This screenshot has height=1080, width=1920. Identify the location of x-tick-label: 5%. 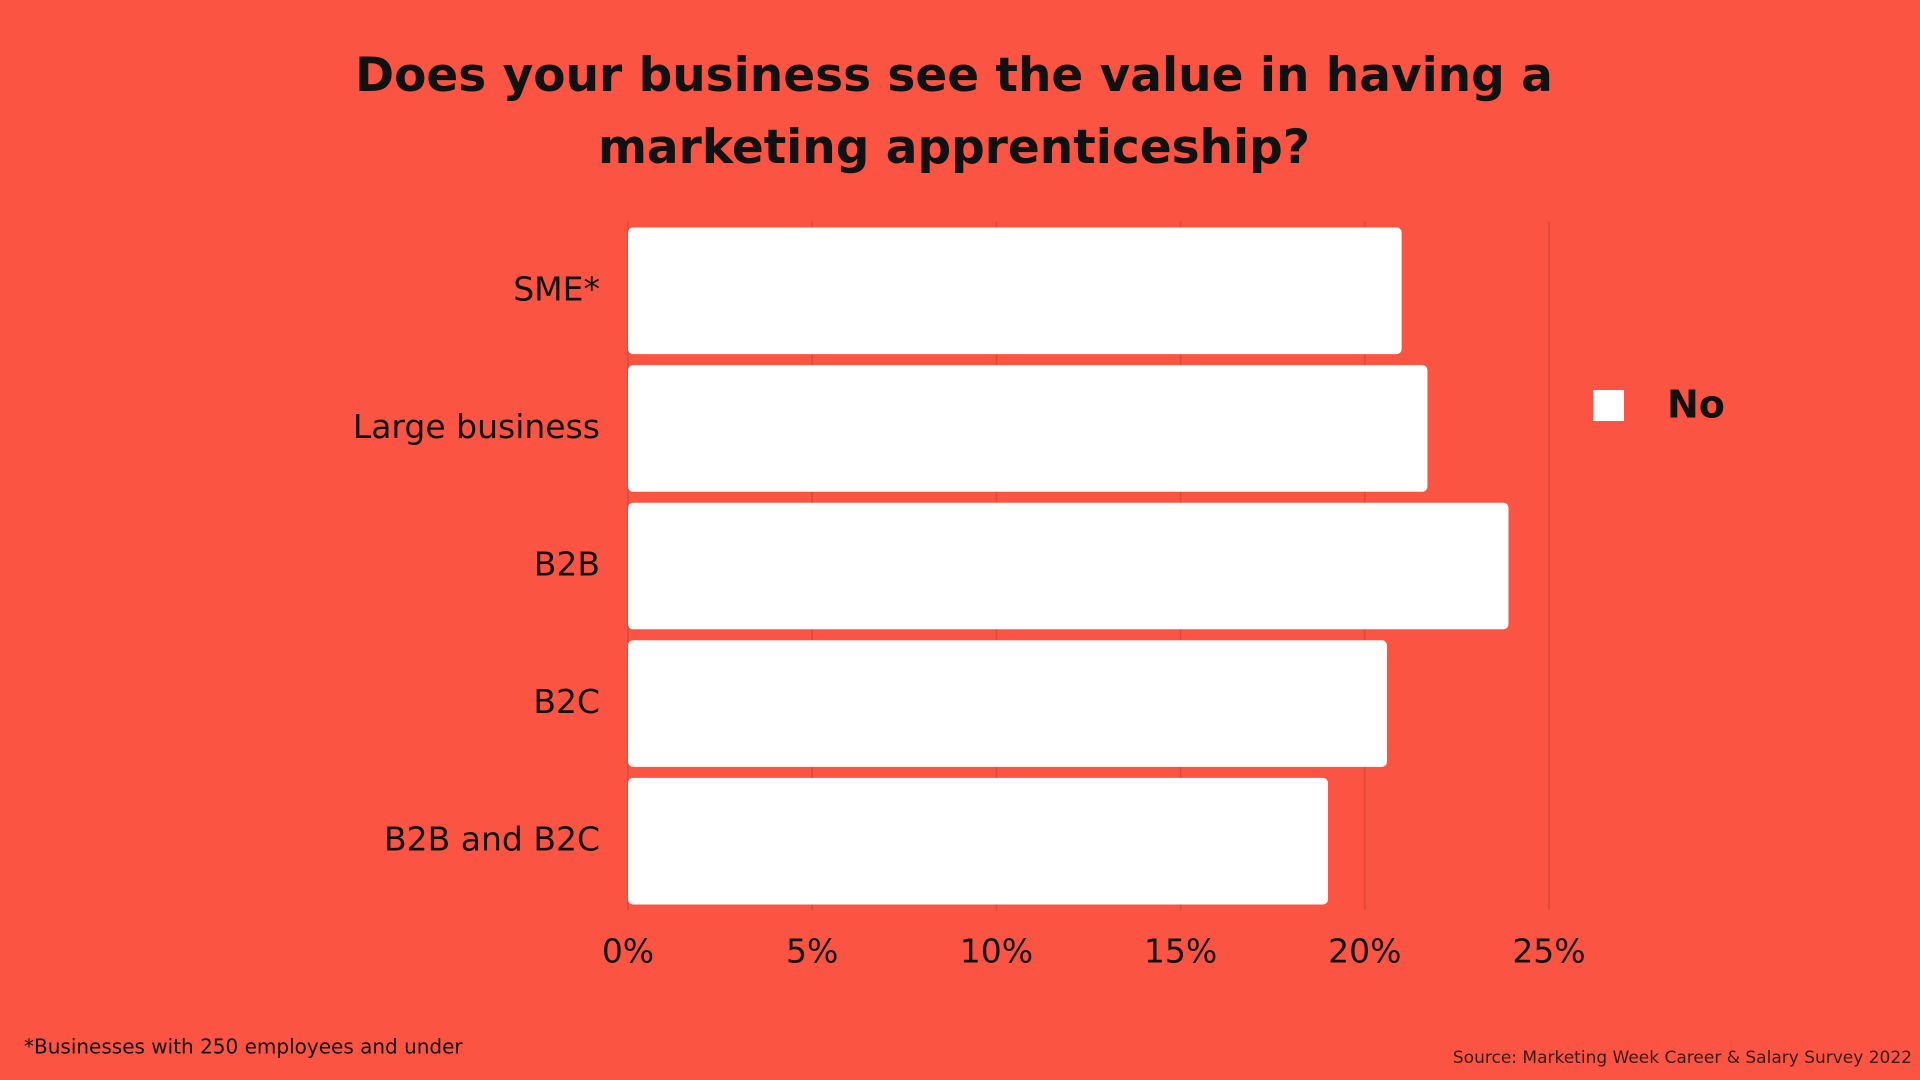
(812, 951).